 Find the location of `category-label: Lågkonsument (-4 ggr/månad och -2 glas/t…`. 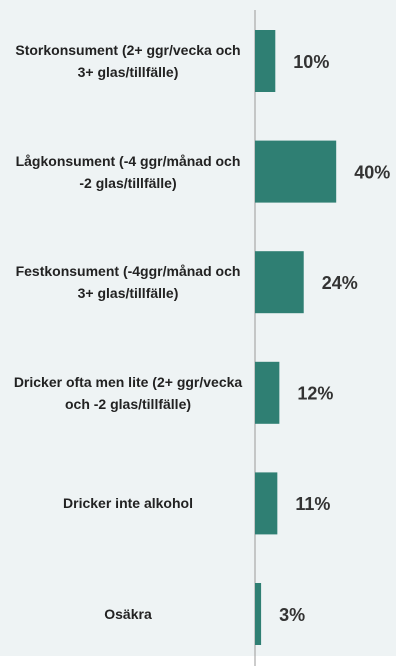

category-label: Lågkonsument (-4 ggr/månad och -2 glas/t… is located at coordinates (128, 171).